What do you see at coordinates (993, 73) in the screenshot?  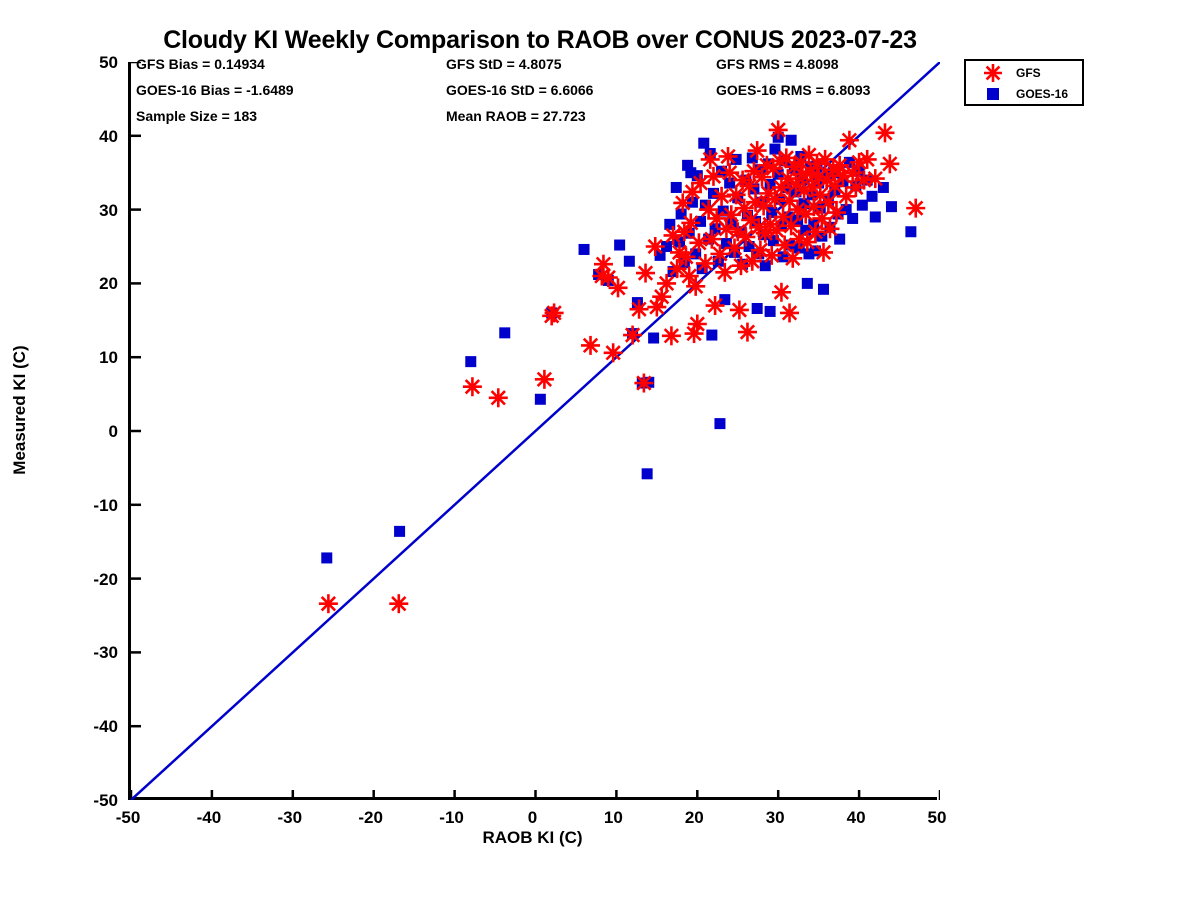 I see `asterisk-marker-icon` at bounding box center [993, 73].